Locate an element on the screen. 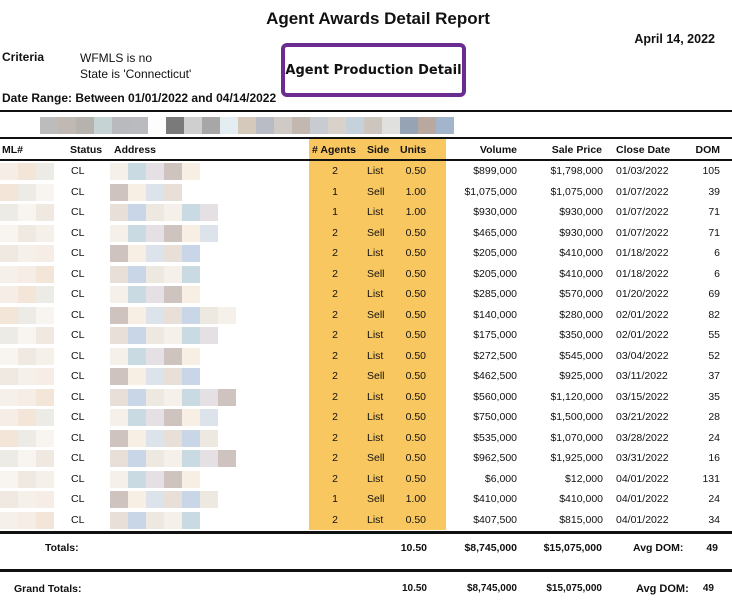 Image resolution: width=732 pixels, height=606 pixels. header-dom: DOM is located at coordinates (708, 150).